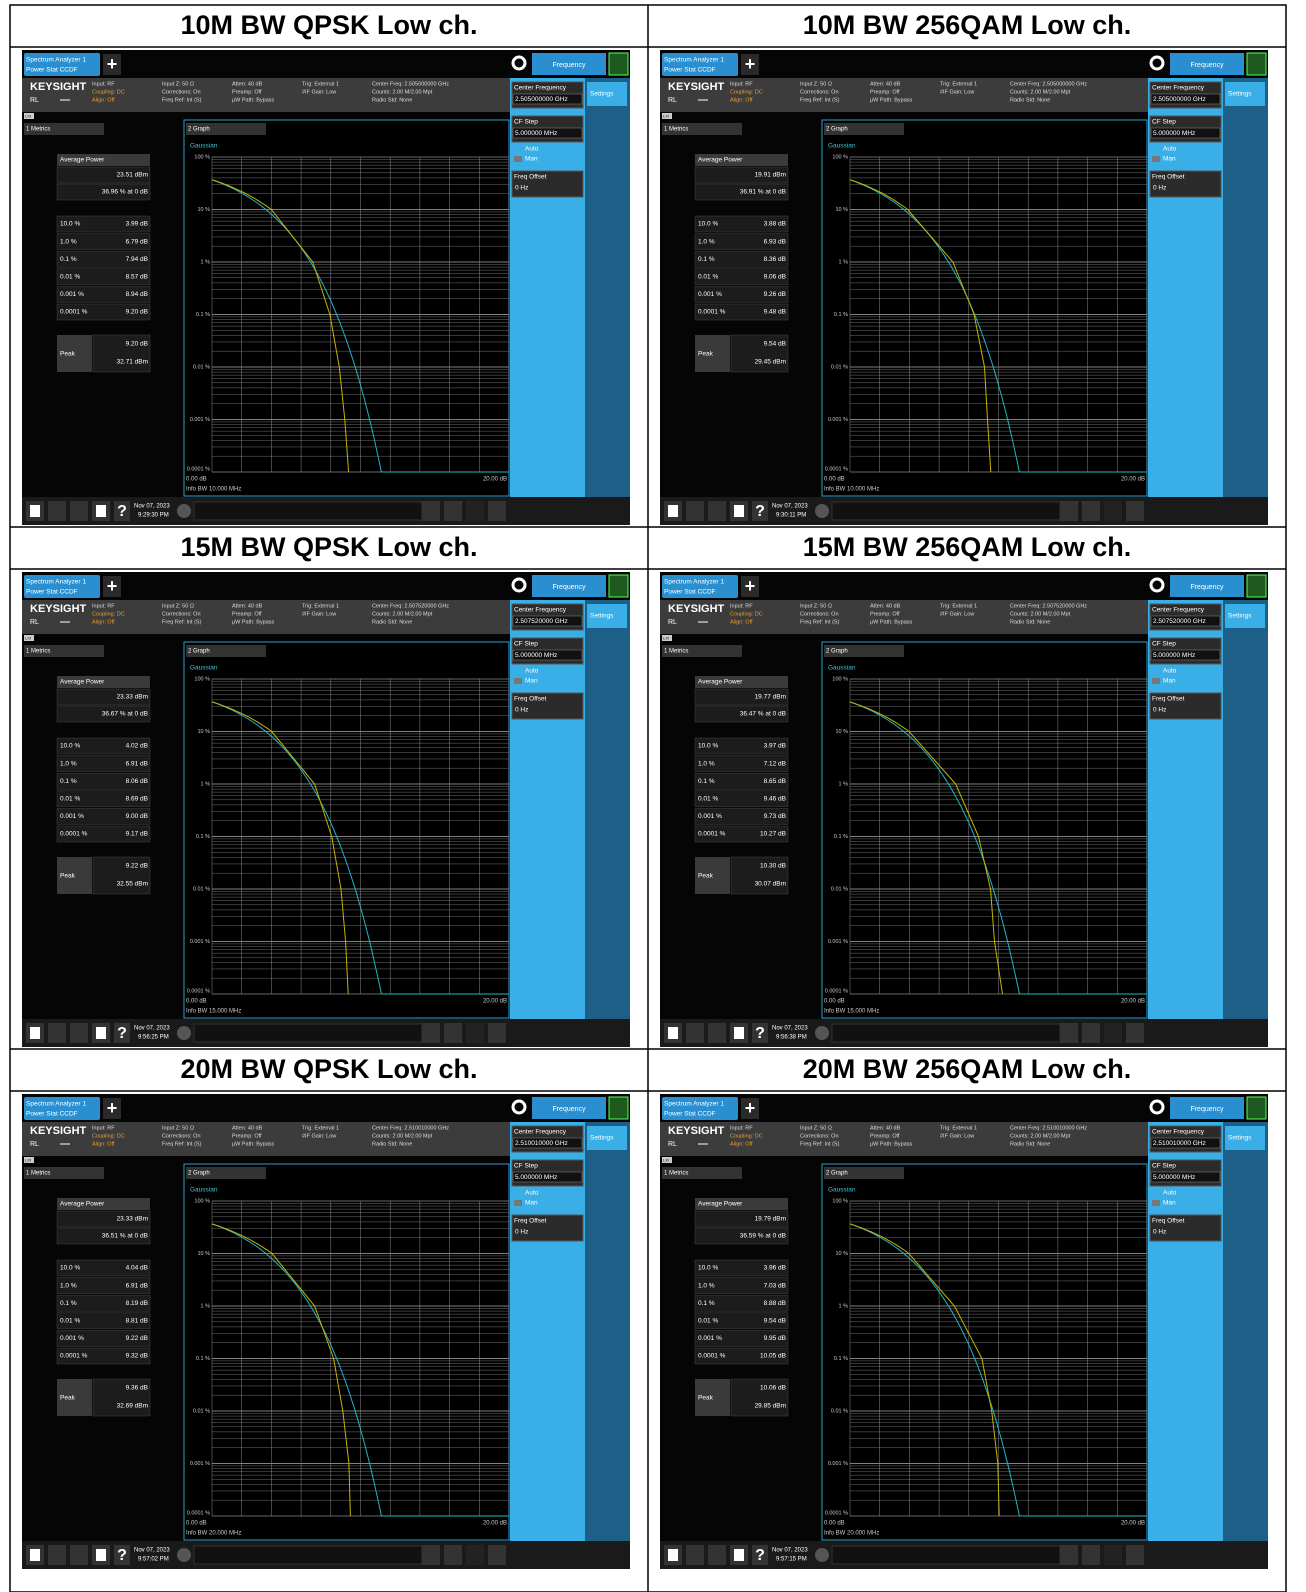  Describe the element at coordinates (64, 129) in the screenshot. I see `metrics-menu` at that location.